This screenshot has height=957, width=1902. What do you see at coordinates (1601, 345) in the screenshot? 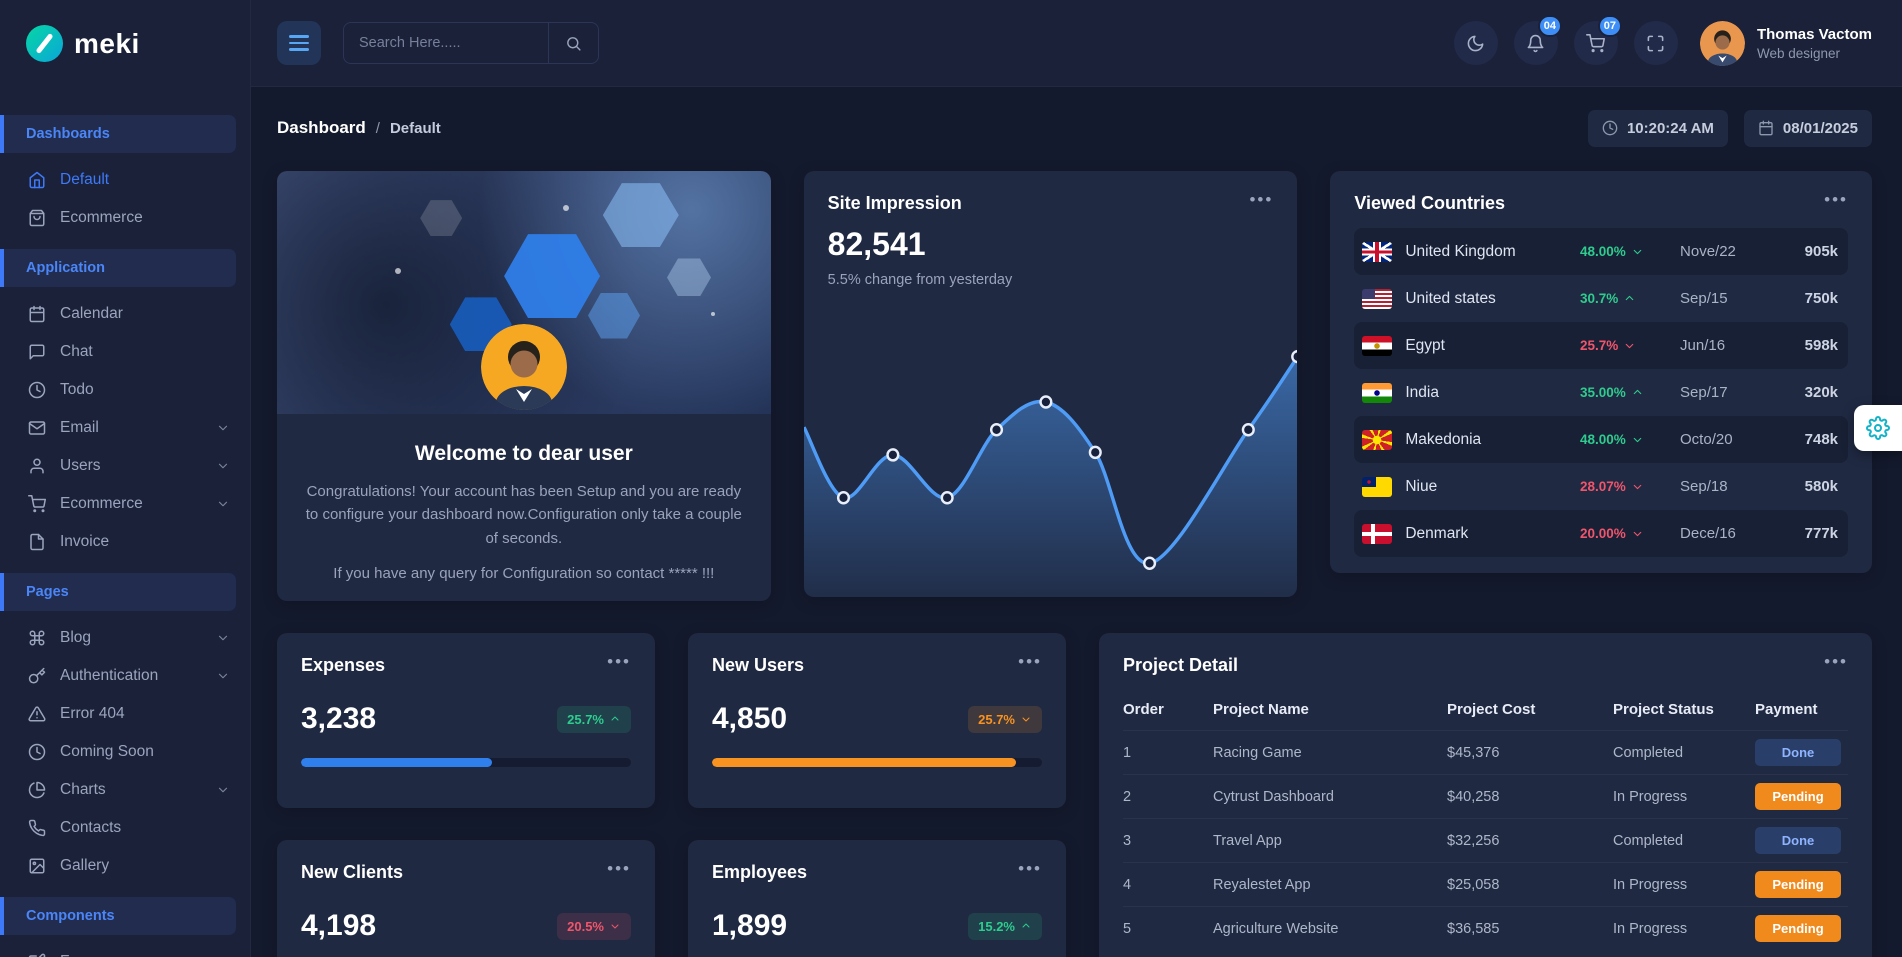
I see `country-row: Egypt 25.7% Jun/16 598k` at bounding box center [1601, 345].